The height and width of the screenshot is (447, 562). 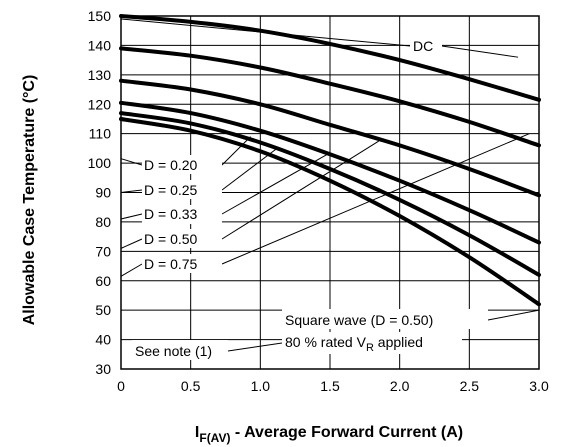 I want to click on d033-label-bg, so click(x=182, y=214).